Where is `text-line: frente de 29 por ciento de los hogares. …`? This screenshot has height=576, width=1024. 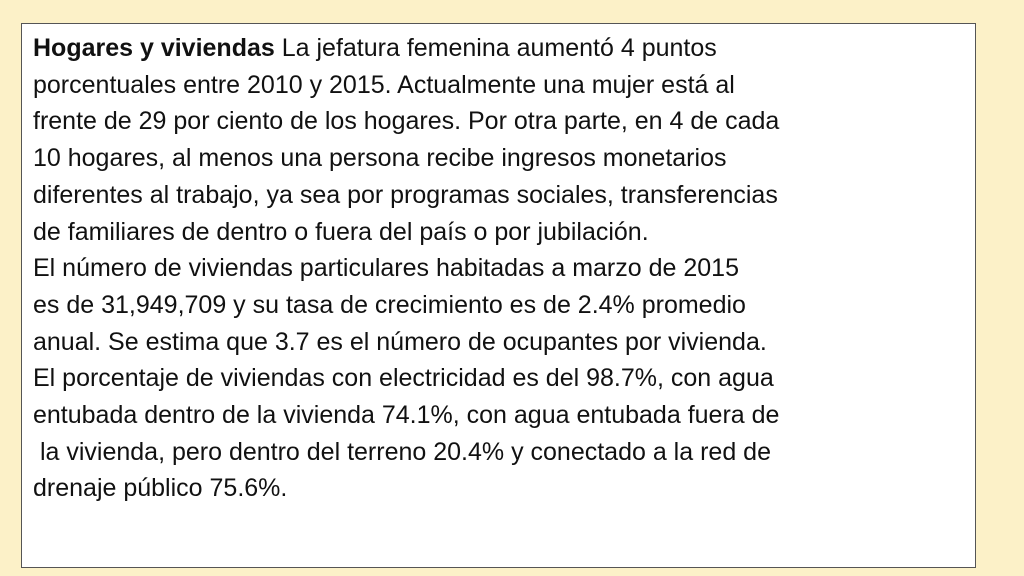 text-line: frente de 29 por ciento de los hogares. … is located at coordinates (406, 121).